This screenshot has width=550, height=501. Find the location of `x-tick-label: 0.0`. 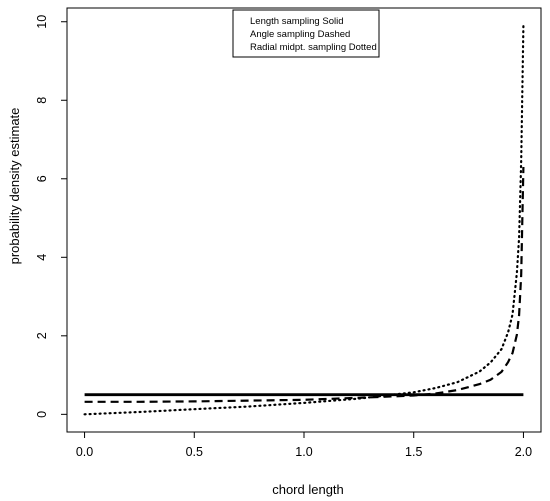

x-tick-label: 0.0 is located at coordinates (84, 452).